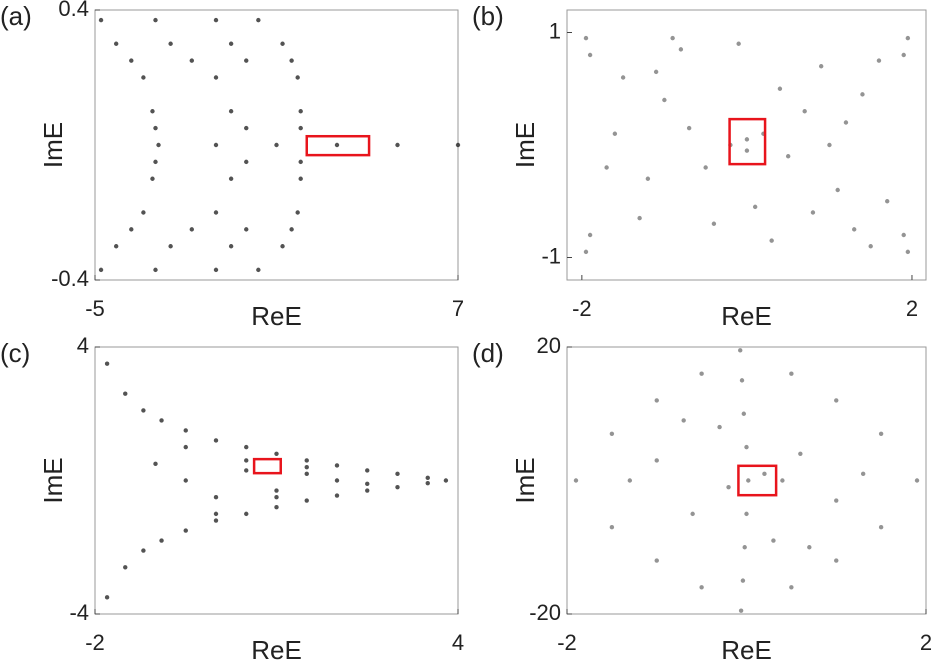 Image resolution: width=934 pixels, height=663 pixels. I want to click on panel-label: (d), so click(488, 353).